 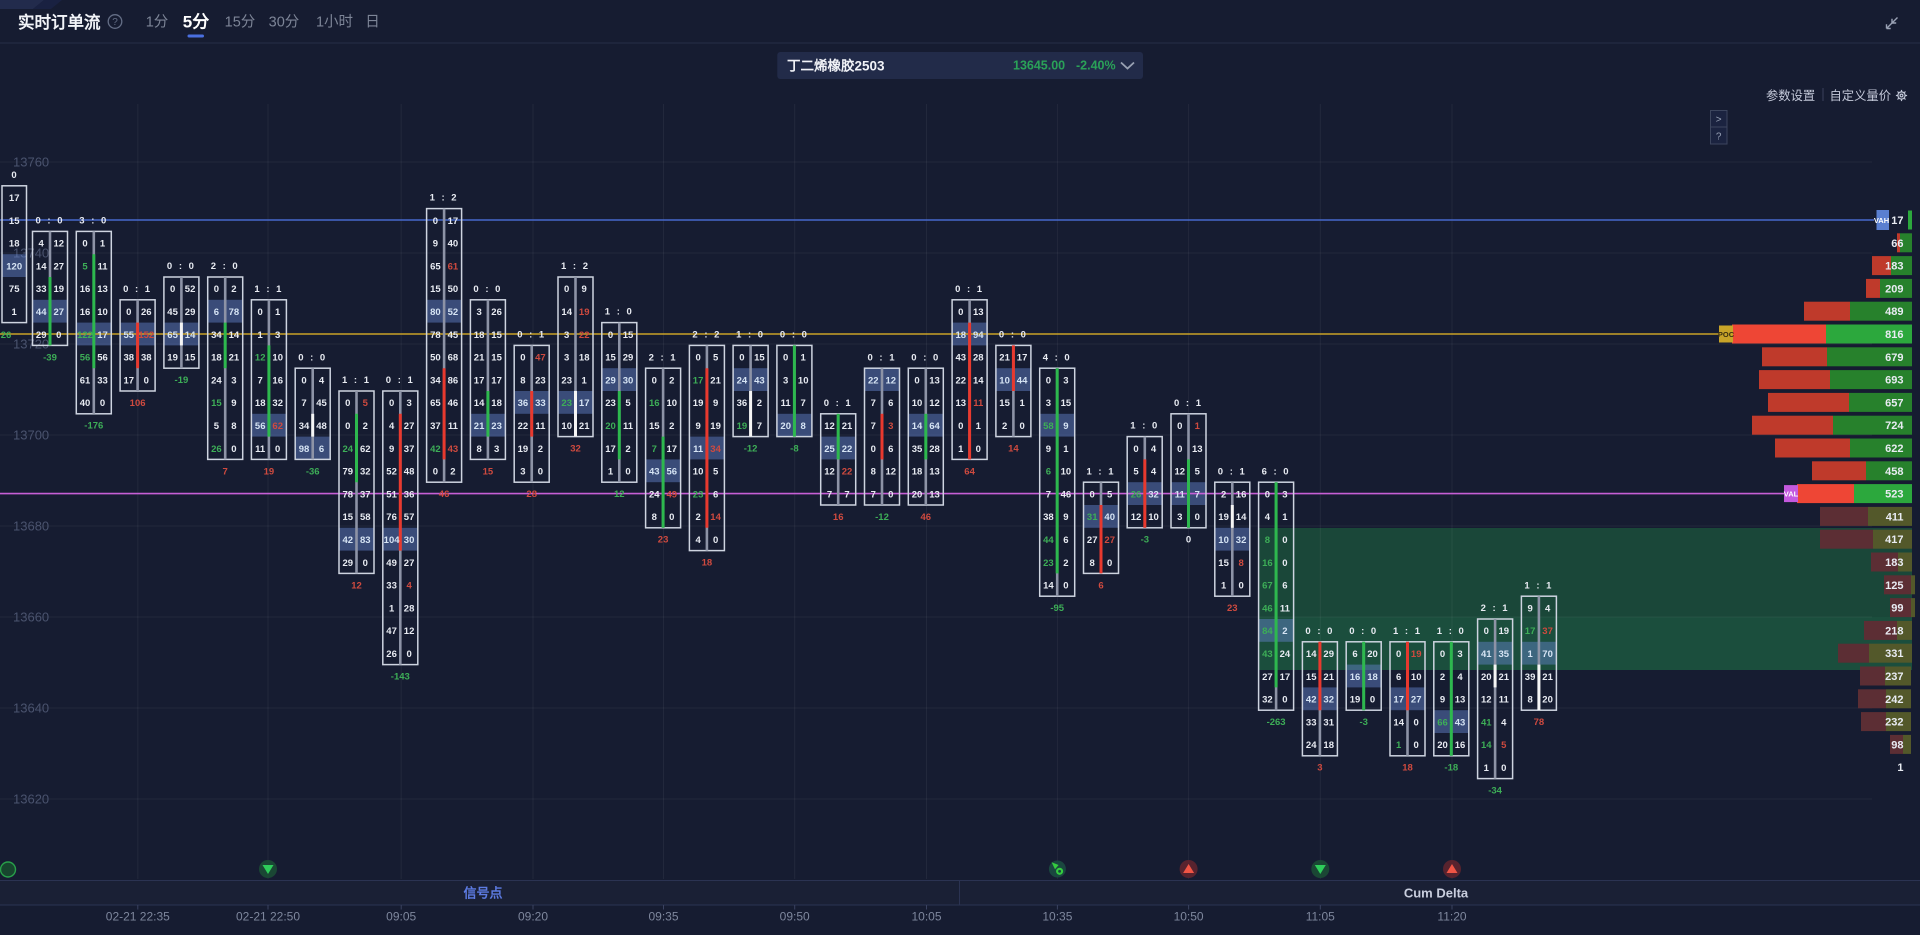 What do you see at coordinates (284, 22) in the screenshot?
I see `svg-text: 30分` at bounding box center [284, 22].